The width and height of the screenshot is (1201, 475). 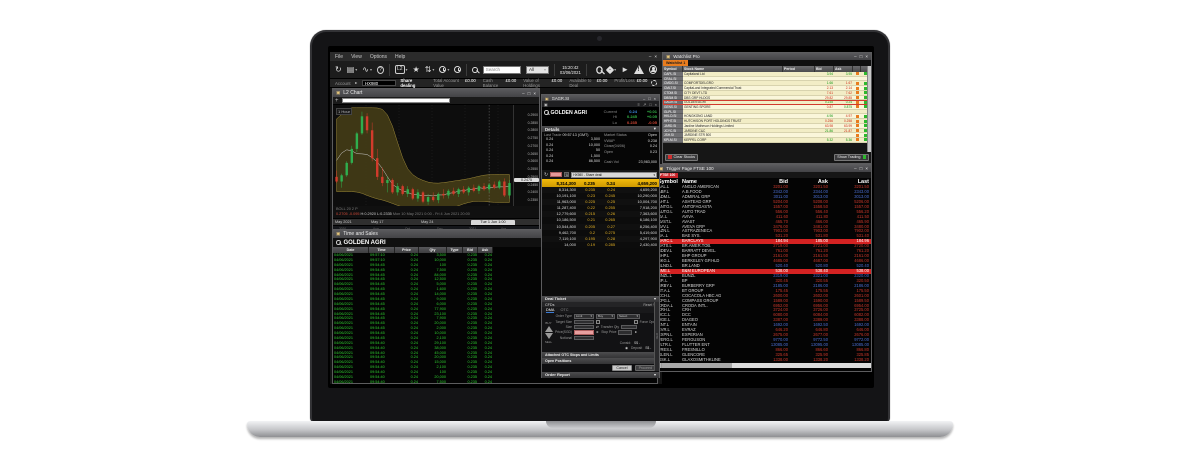 I want to click on trigger-row: EVR.L EVRAZ 646.20 646.80 646.00, so click(x=763, y=330).